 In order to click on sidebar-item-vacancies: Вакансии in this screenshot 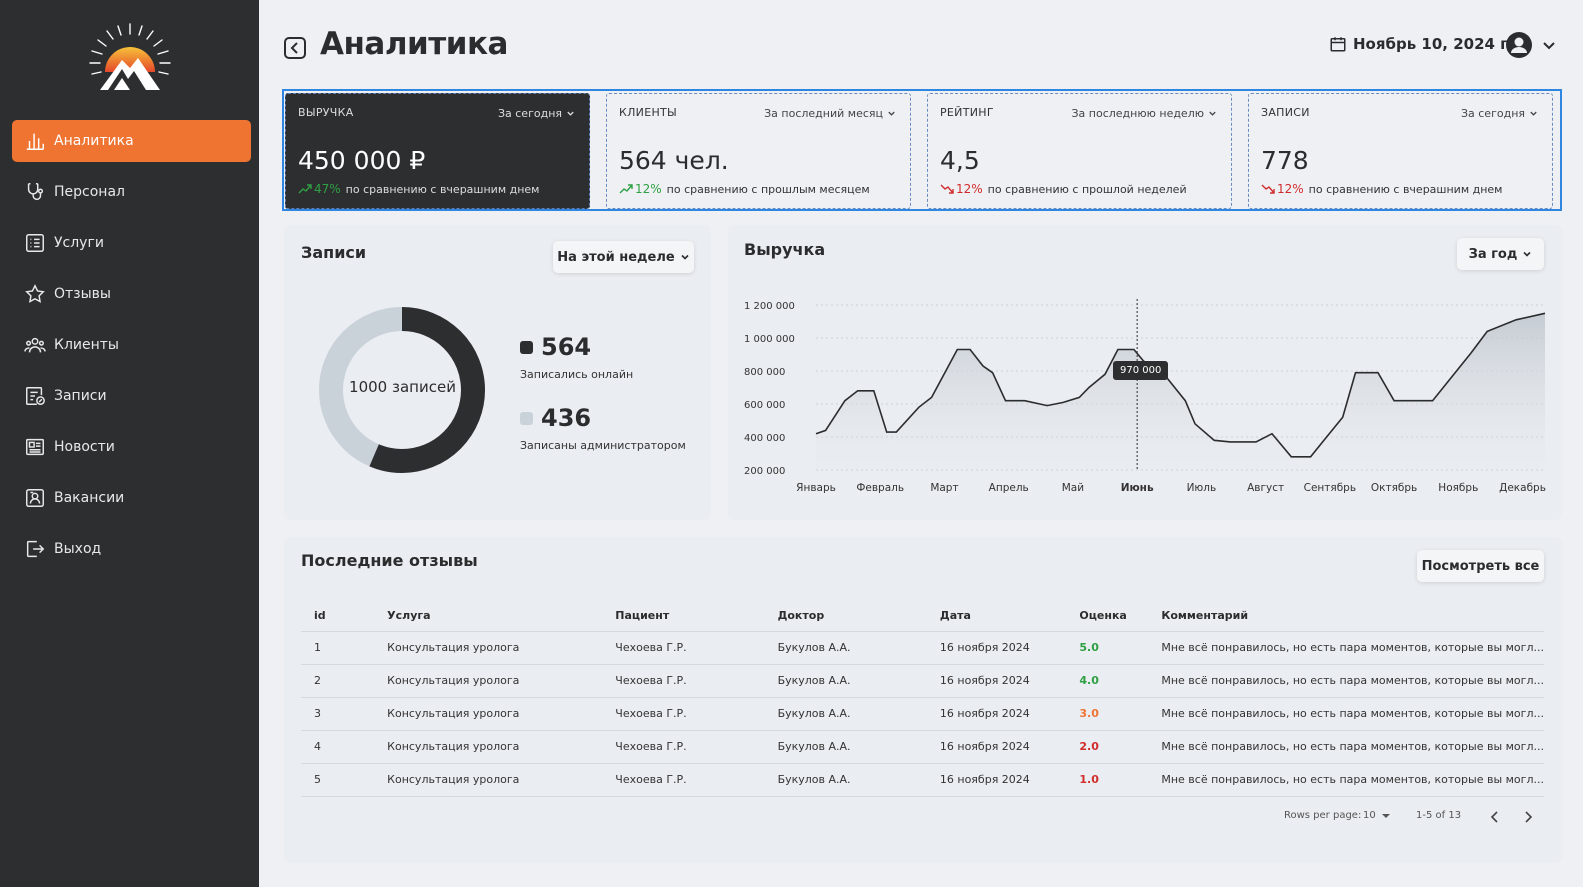, I will do `click(131, 498)`.